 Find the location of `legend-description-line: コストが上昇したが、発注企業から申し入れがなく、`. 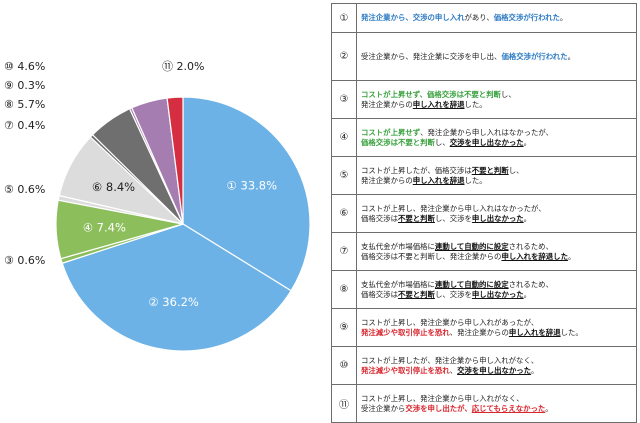

legend-description-line: コストが上昇したが、発注企業から申し入れがなく、 is located at coordinates (497, 361).